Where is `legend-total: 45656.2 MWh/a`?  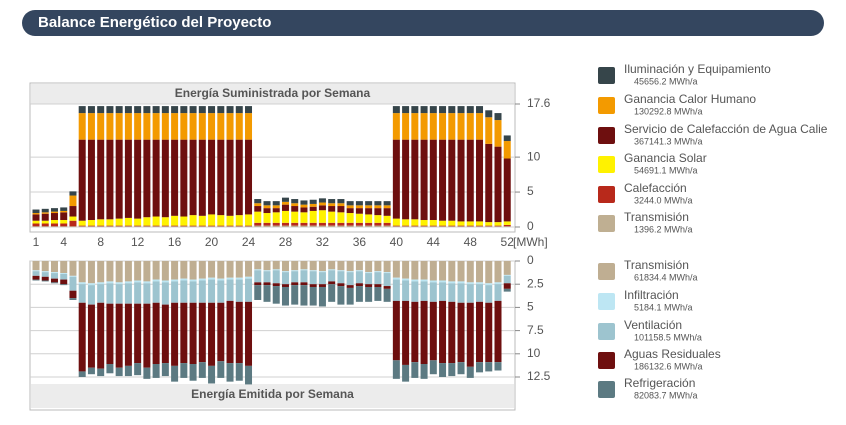
legend-total: 45656.2 MWh/a is located at coordinates (666, 81).